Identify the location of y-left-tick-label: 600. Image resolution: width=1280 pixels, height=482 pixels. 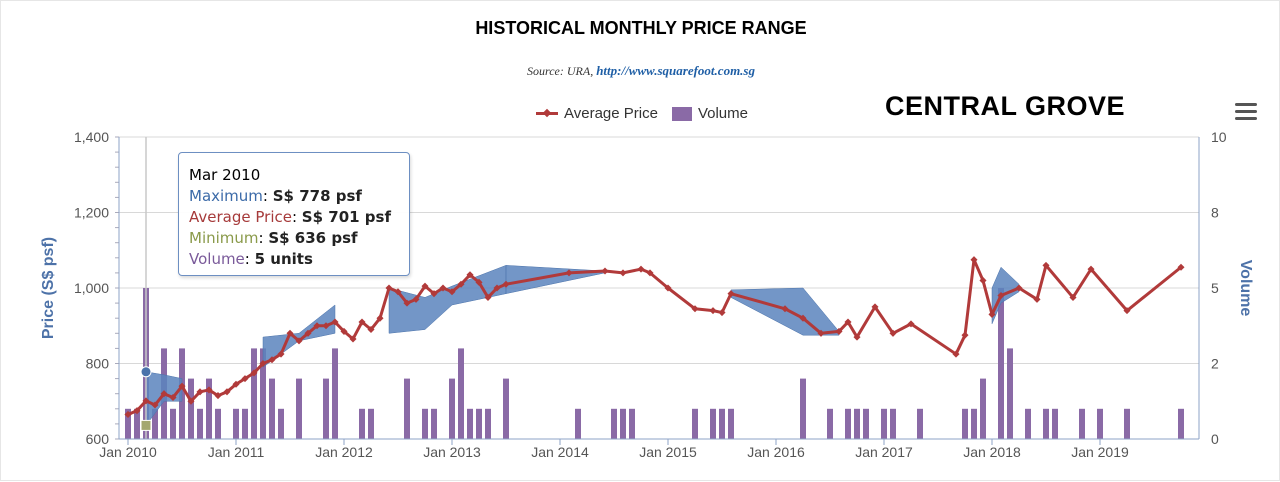
(98, 439).